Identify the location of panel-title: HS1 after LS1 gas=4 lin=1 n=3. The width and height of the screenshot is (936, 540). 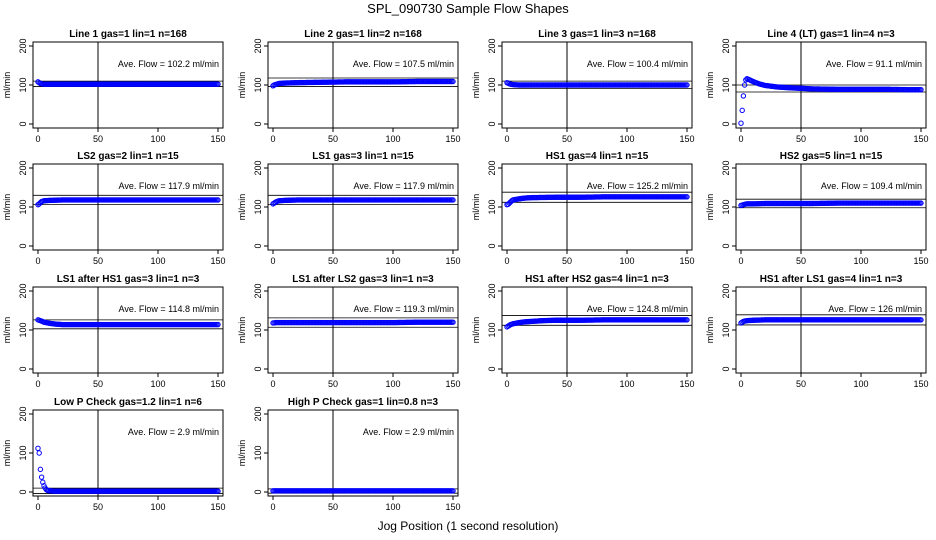
(831, 279).